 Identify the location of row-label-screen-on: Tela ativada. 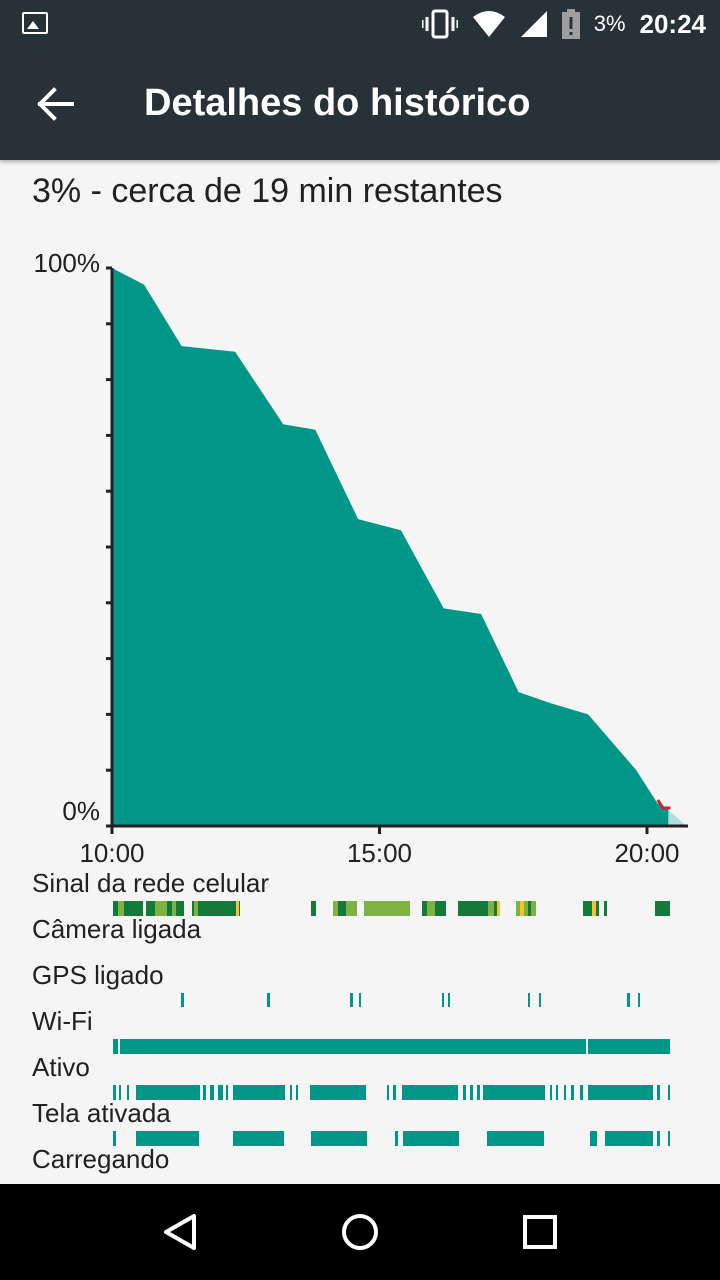
(101, 1113).